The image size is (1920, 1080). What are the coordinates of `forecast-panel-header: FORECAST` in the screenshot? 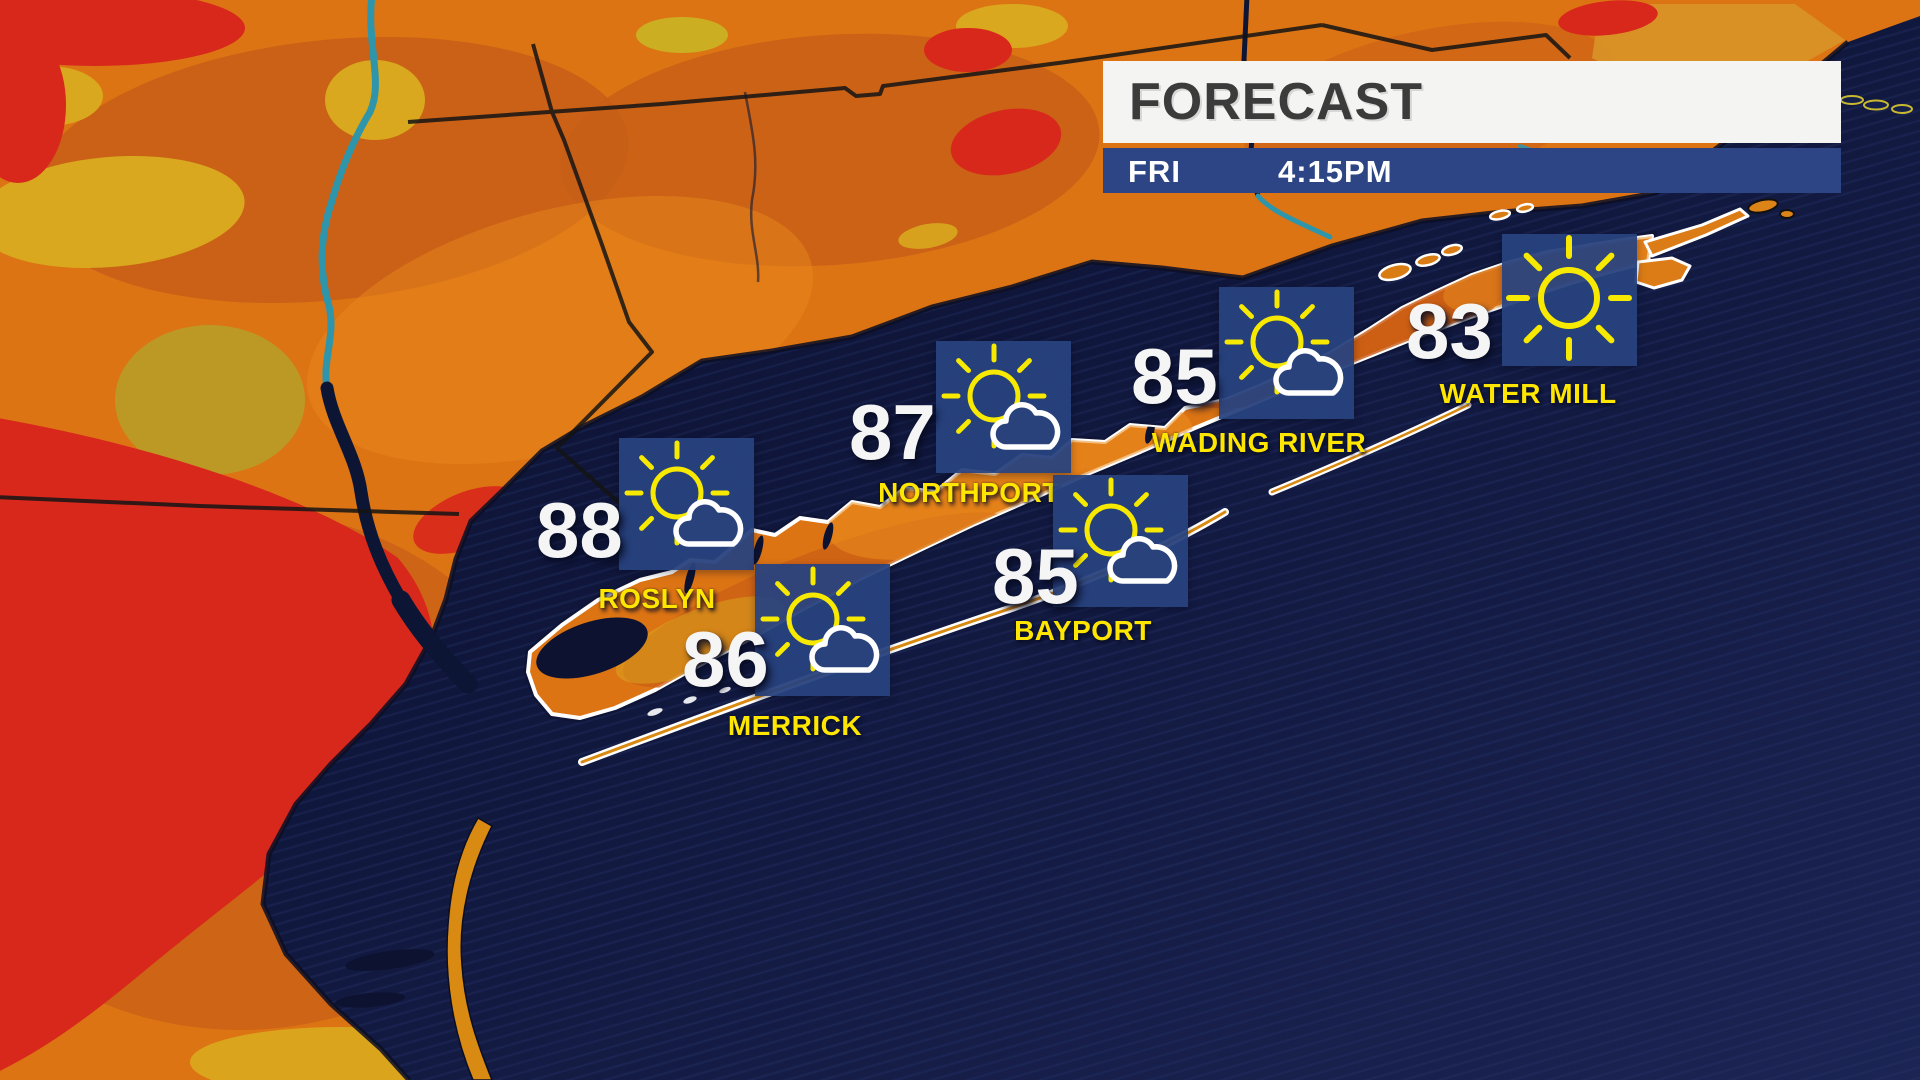 It's located at (1472, 102).